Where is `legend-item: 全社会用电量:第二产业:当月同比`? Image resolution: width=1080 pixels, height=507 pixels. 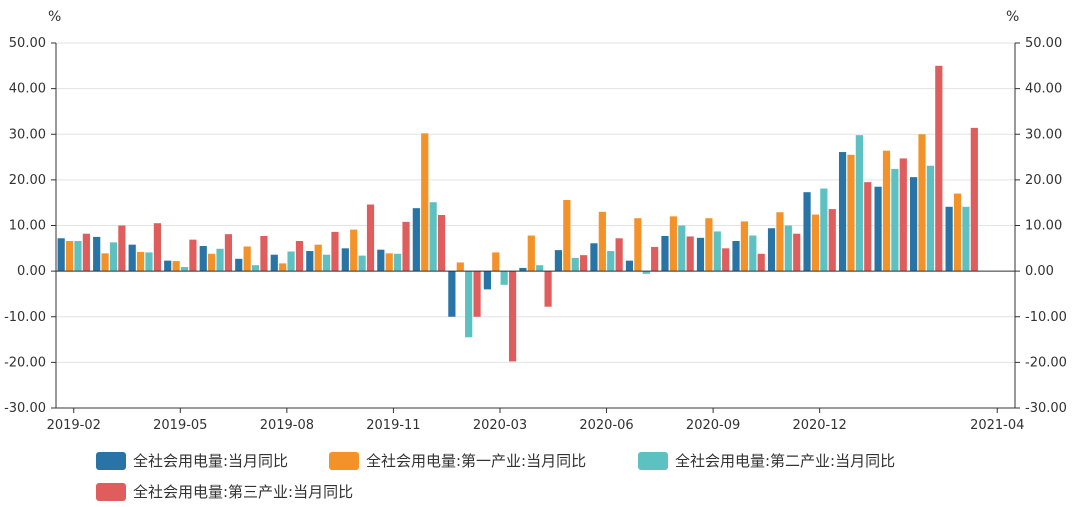 legend-item: 全社会用电量:第二产业:当月同比 is located at coordinates (766, 461).